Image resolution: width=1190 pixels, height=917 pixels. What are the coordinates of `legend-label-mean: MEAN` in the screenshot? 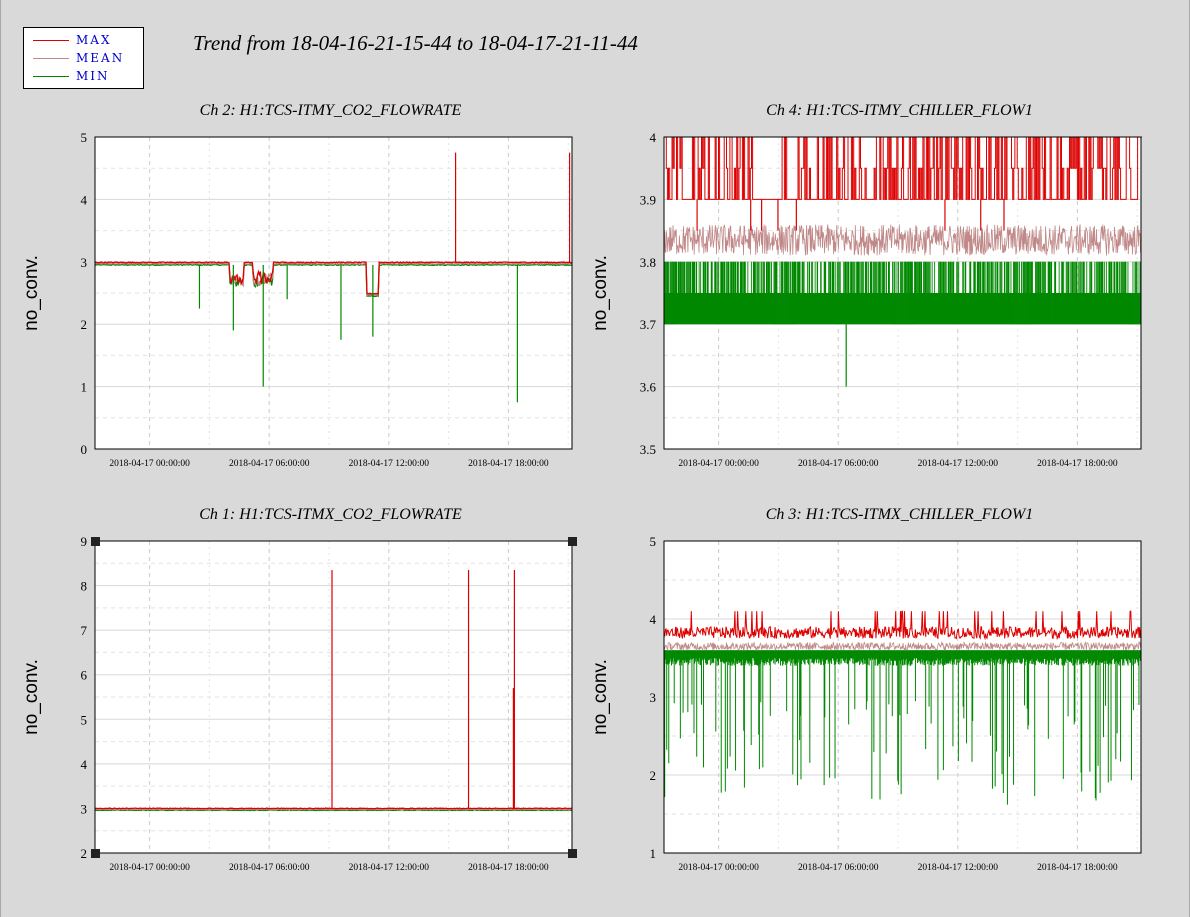 It's located at (100, 58).